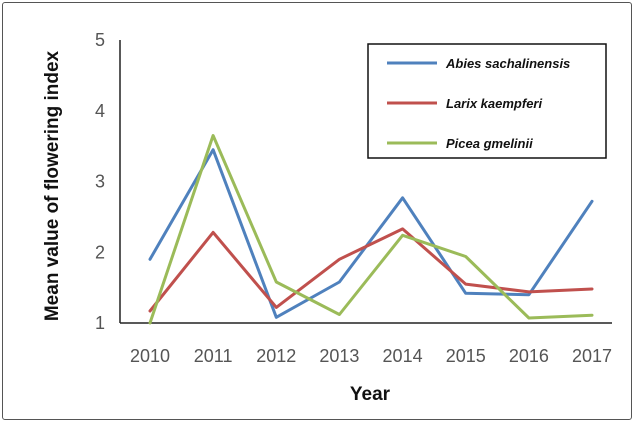 The width and height of the screenshot is (640, 426). What do you see at coordinates (100, 111) in the screenshot?
I see `y-tick-label: 4` at bounding box center [100, 111].